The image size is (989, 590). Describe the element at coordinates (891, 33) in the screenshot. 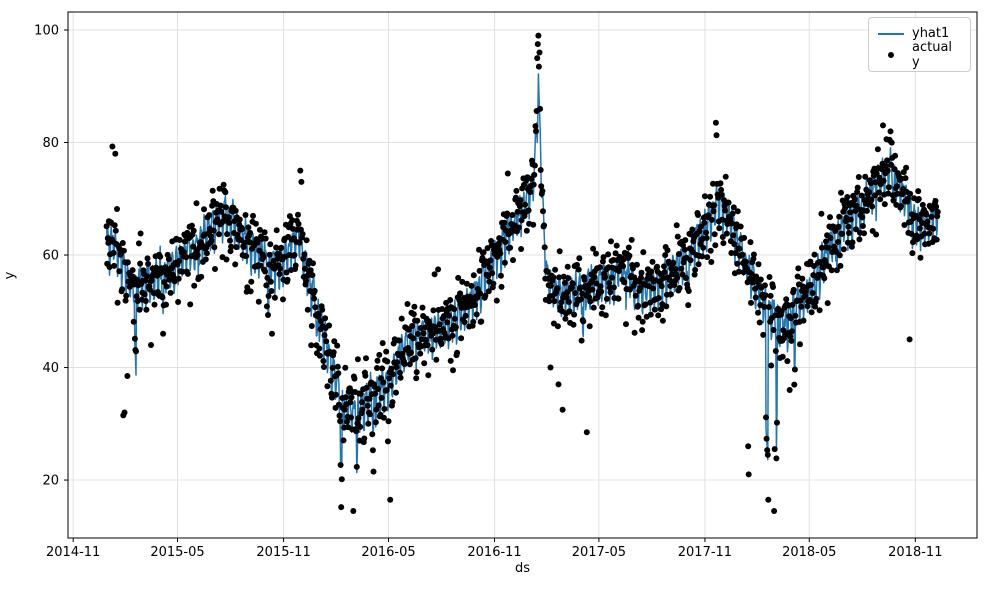

I see `line-swatch-icon` at that location.